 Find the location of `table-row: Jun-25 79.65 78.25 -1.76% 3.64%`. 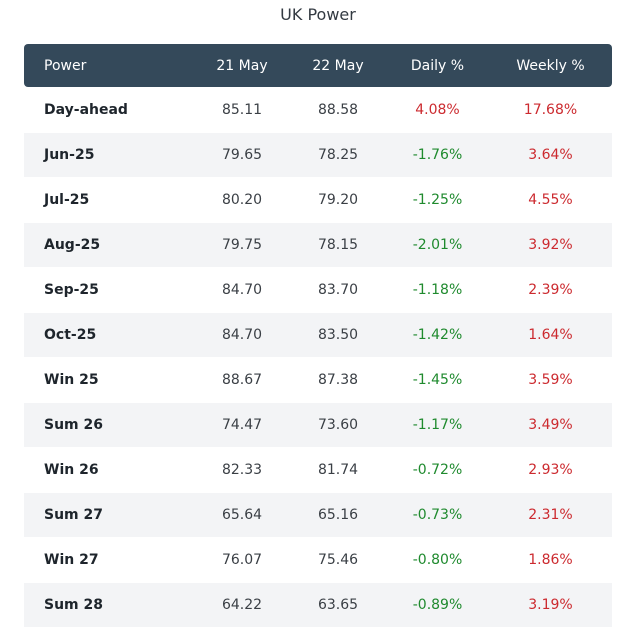

table-row: Jun-25 79.65 78.25 -1.76% 3.64% is located at coordinates (318, 155).